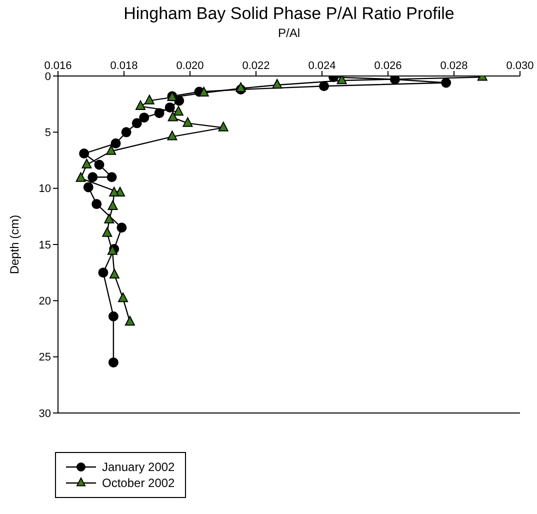 This screenshot has width=537, height=514. I want to click on y-tick-label: 30, so click(44, 414).